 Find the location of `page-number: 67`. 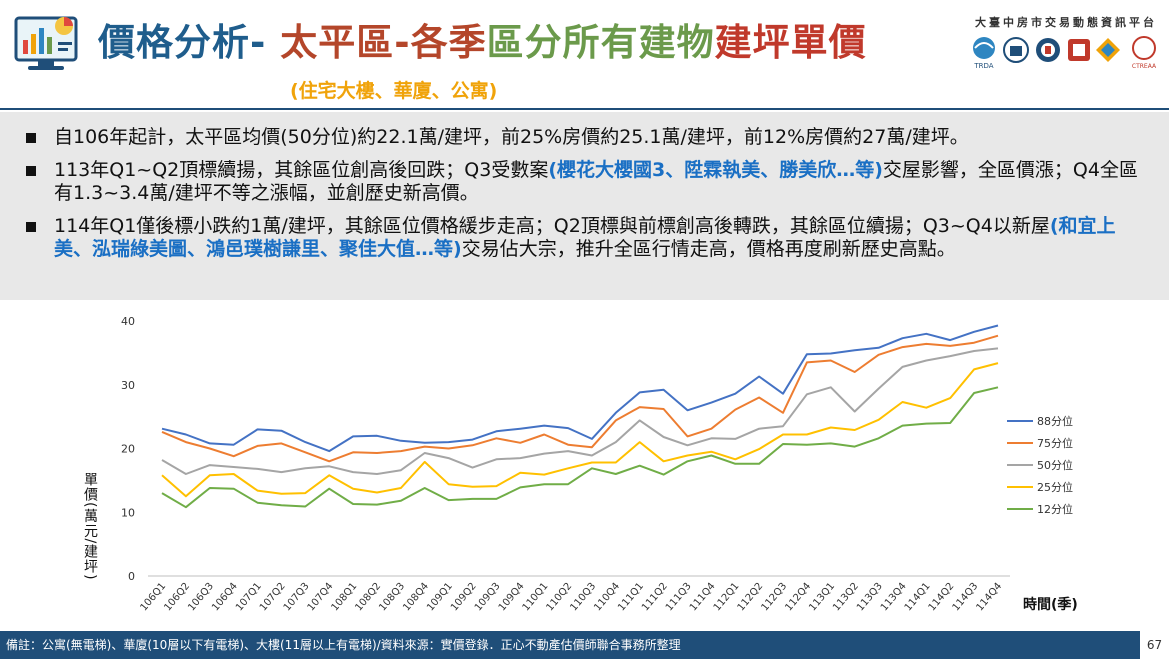

page-number: 67 is located at coordinates (1154, 645).